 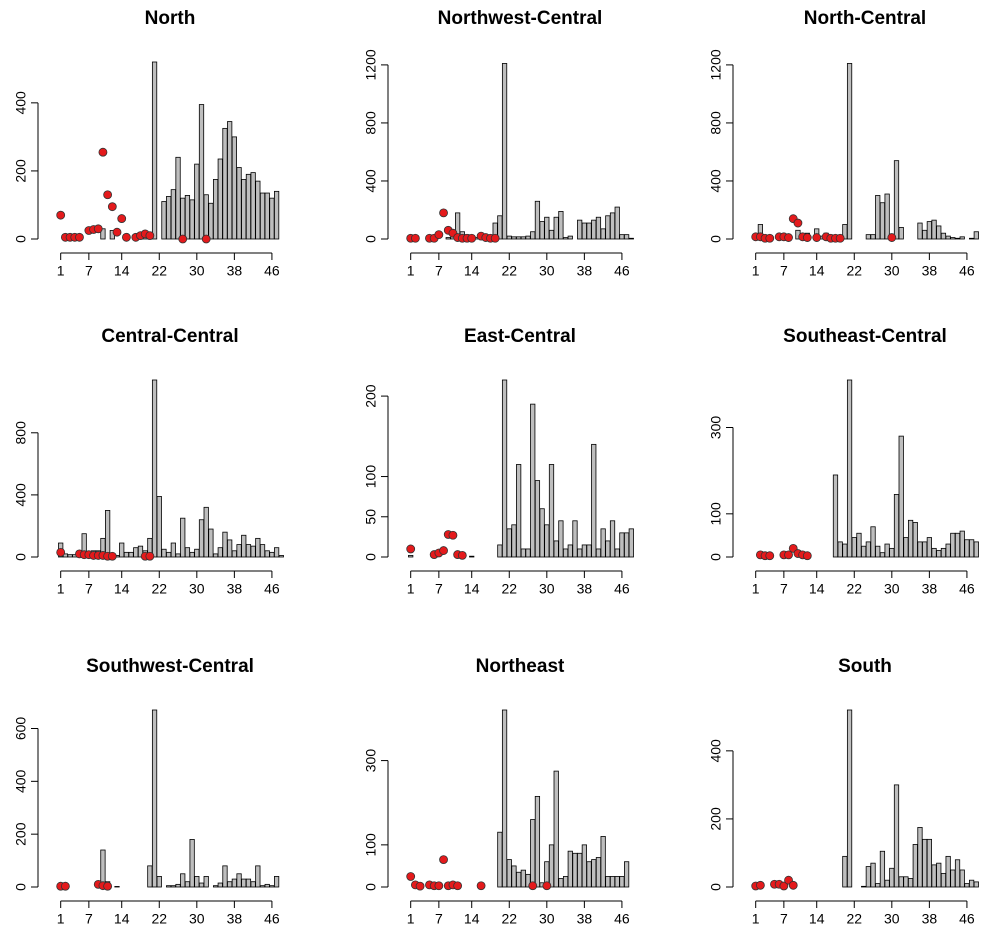 What do you see at coordinates (371, 477) in the screenshot?
I see `y-tick-label: 100` at bounding box center [371, 477].